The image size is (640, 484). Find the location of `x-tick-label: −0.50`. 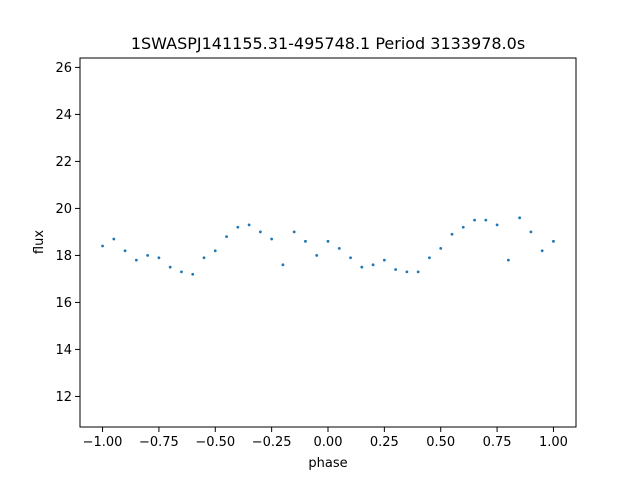

x-tick-label: −0.50 is located at coordinates (215, 442).